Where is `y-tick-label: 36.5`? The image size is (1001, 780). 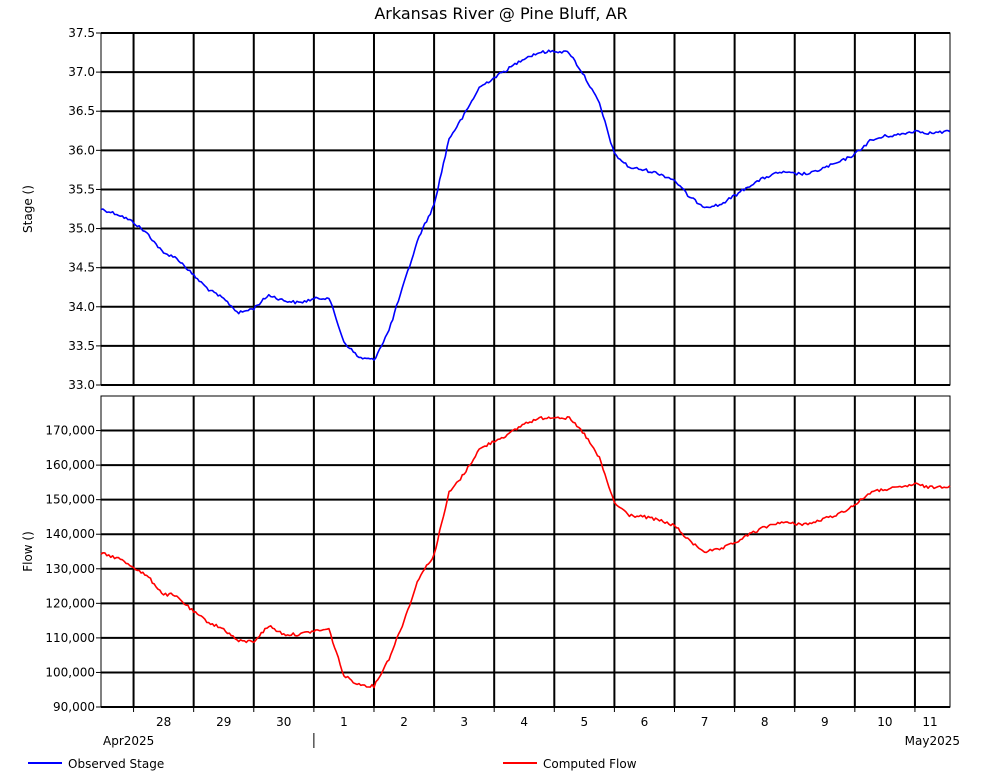
y-tick-label: 36.5 is located at coordinates (81, 111).